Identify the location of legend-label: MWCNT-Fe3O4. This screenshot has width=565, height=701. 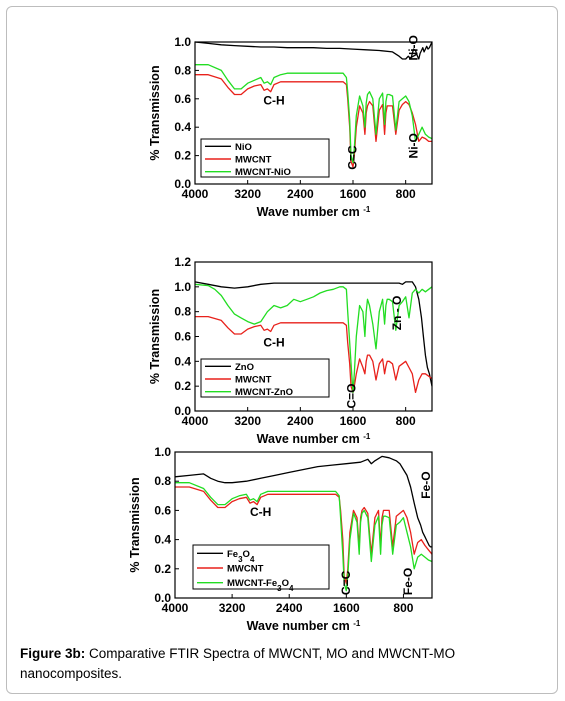
(260, 585).